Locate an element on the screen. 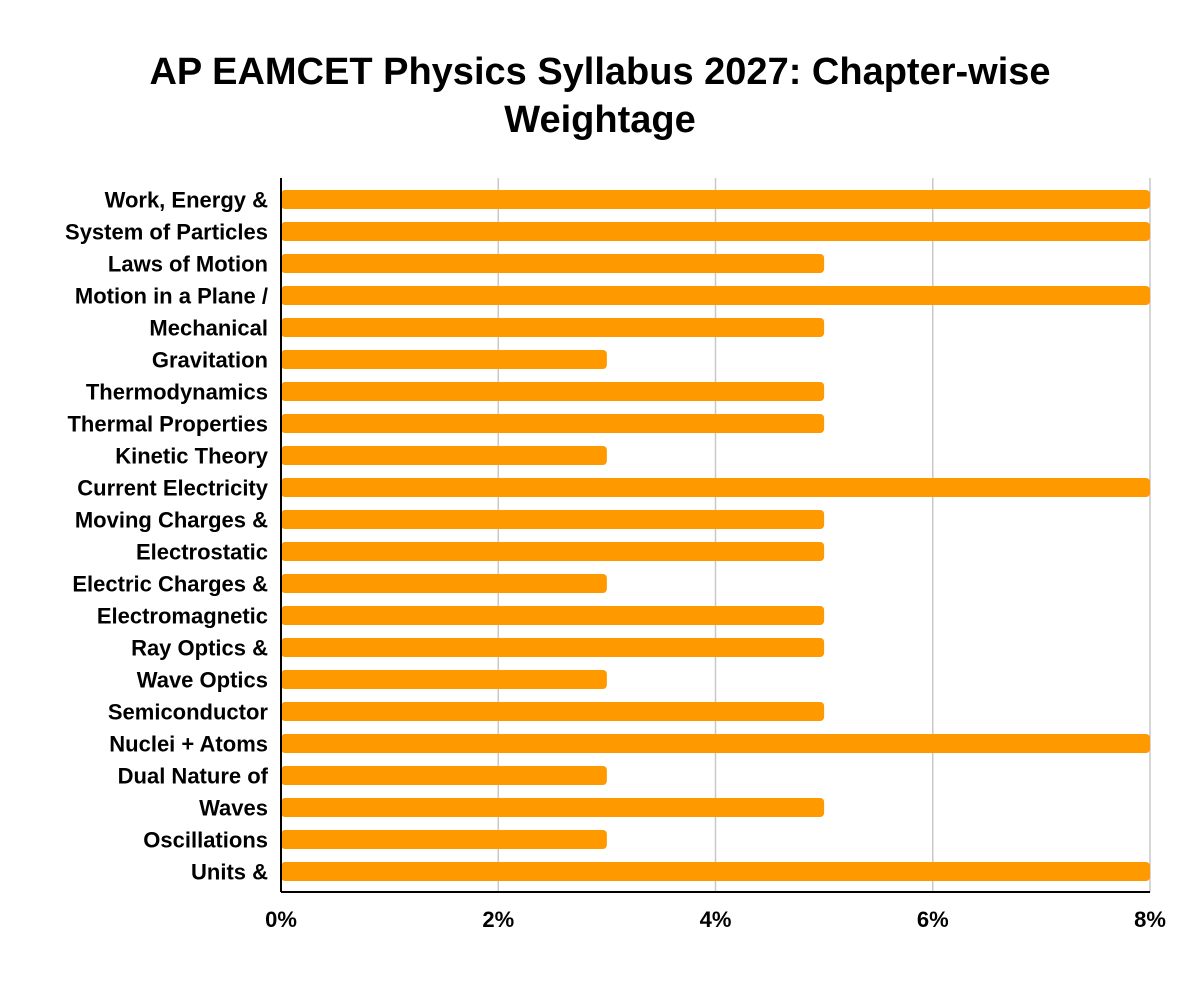 The image size is (1200, 982). x-tick-label-4: 8% is located at coordinates (1150, 919).